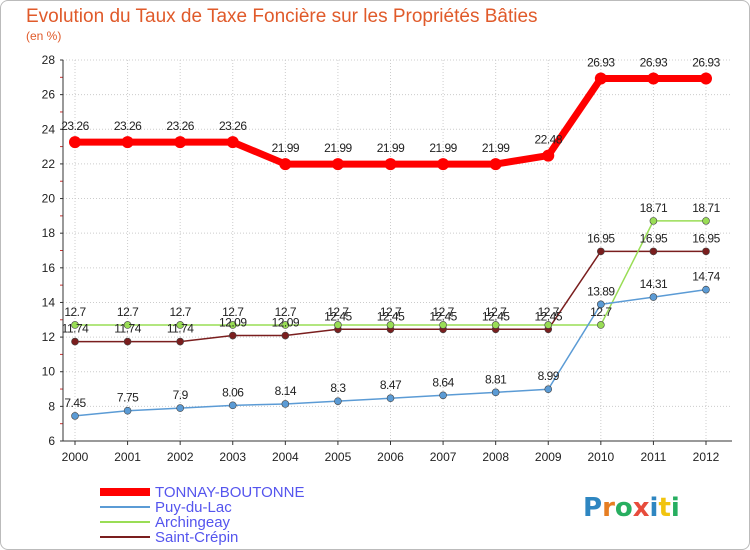  I want to click on legend-label: TONNAY-BOUTONNE, so click(229, 492).